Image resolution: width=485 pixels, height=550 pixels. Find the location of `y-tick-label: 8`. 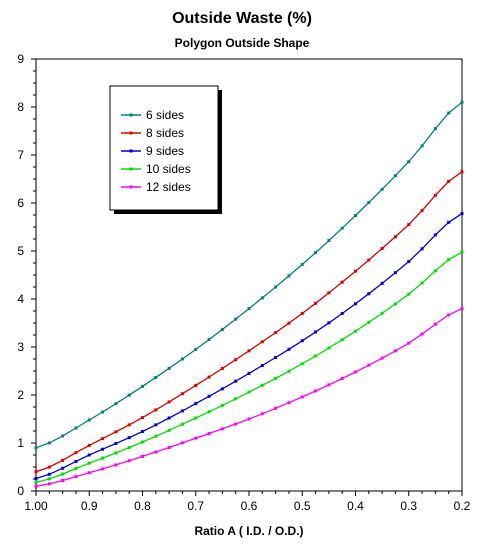

y-tick-label: 8 is located at coordinates (20, 107).